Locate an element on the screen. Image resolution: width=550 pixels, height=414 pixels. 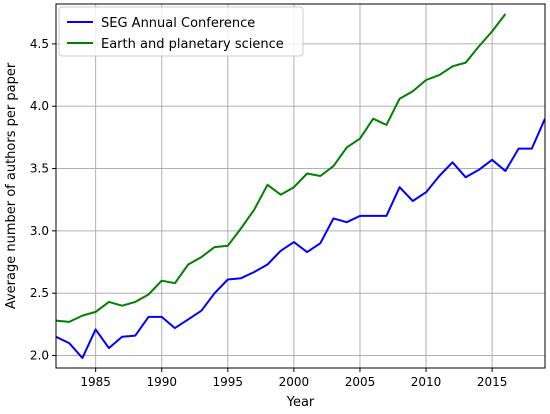
x-tick-label: 2000 is located at coordinates (294, 382).